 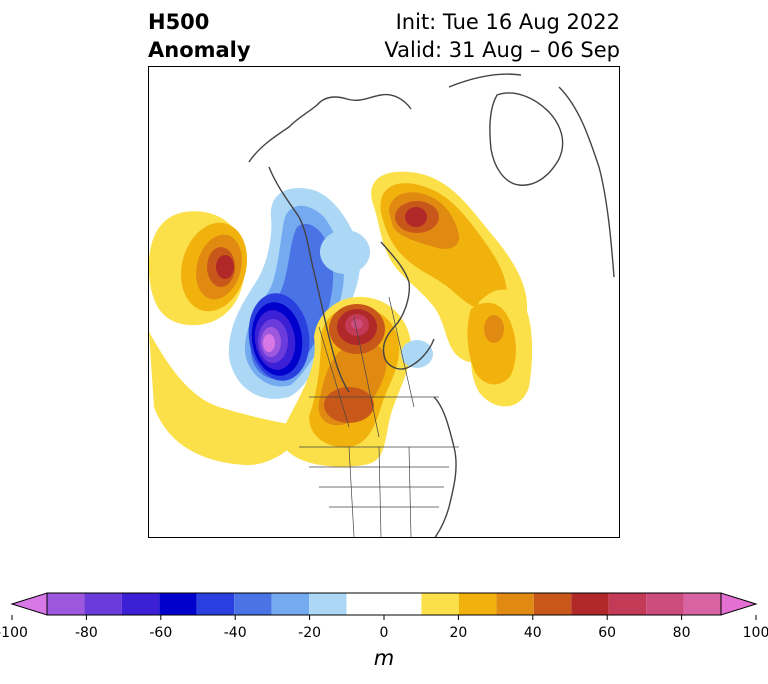 What do you see at coordinates (14, 633) in the screenshot?
I see `colorbar-tick-label: -100` at bounding box center [14, 633].